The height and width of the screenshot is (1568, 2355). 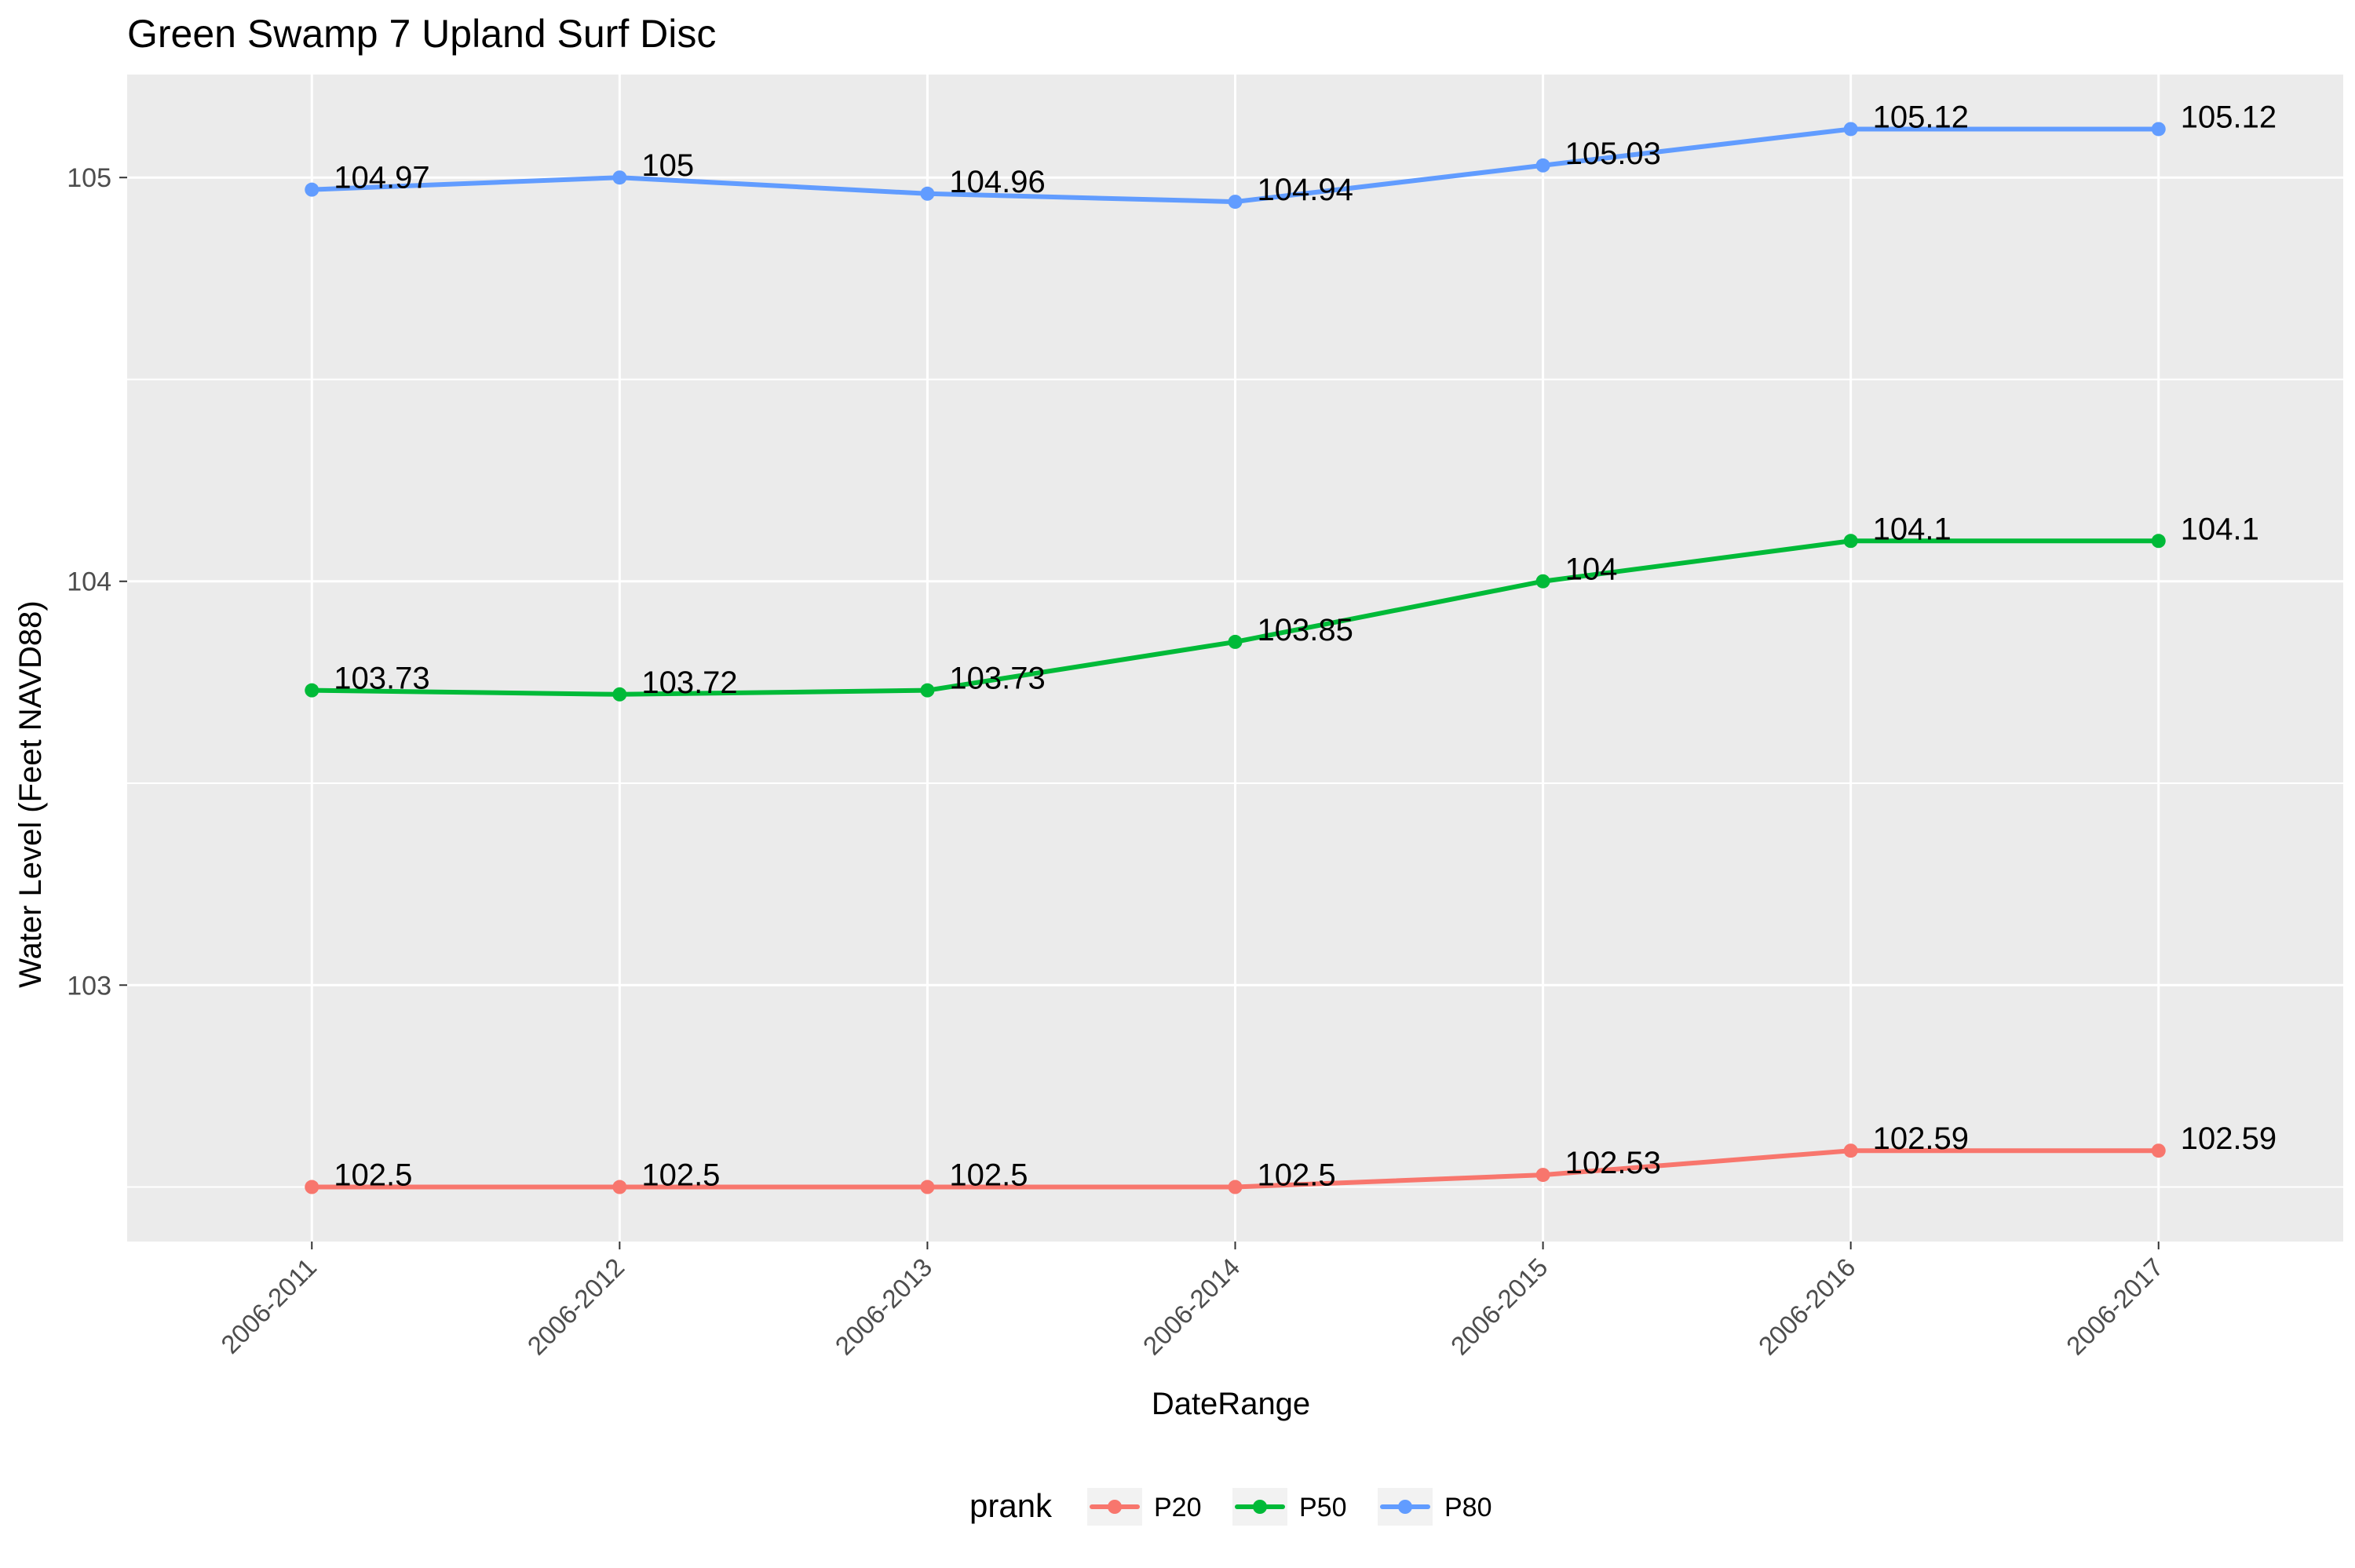 I want to click on legend-item-p50: P50, so click(x=1289, y=1507).